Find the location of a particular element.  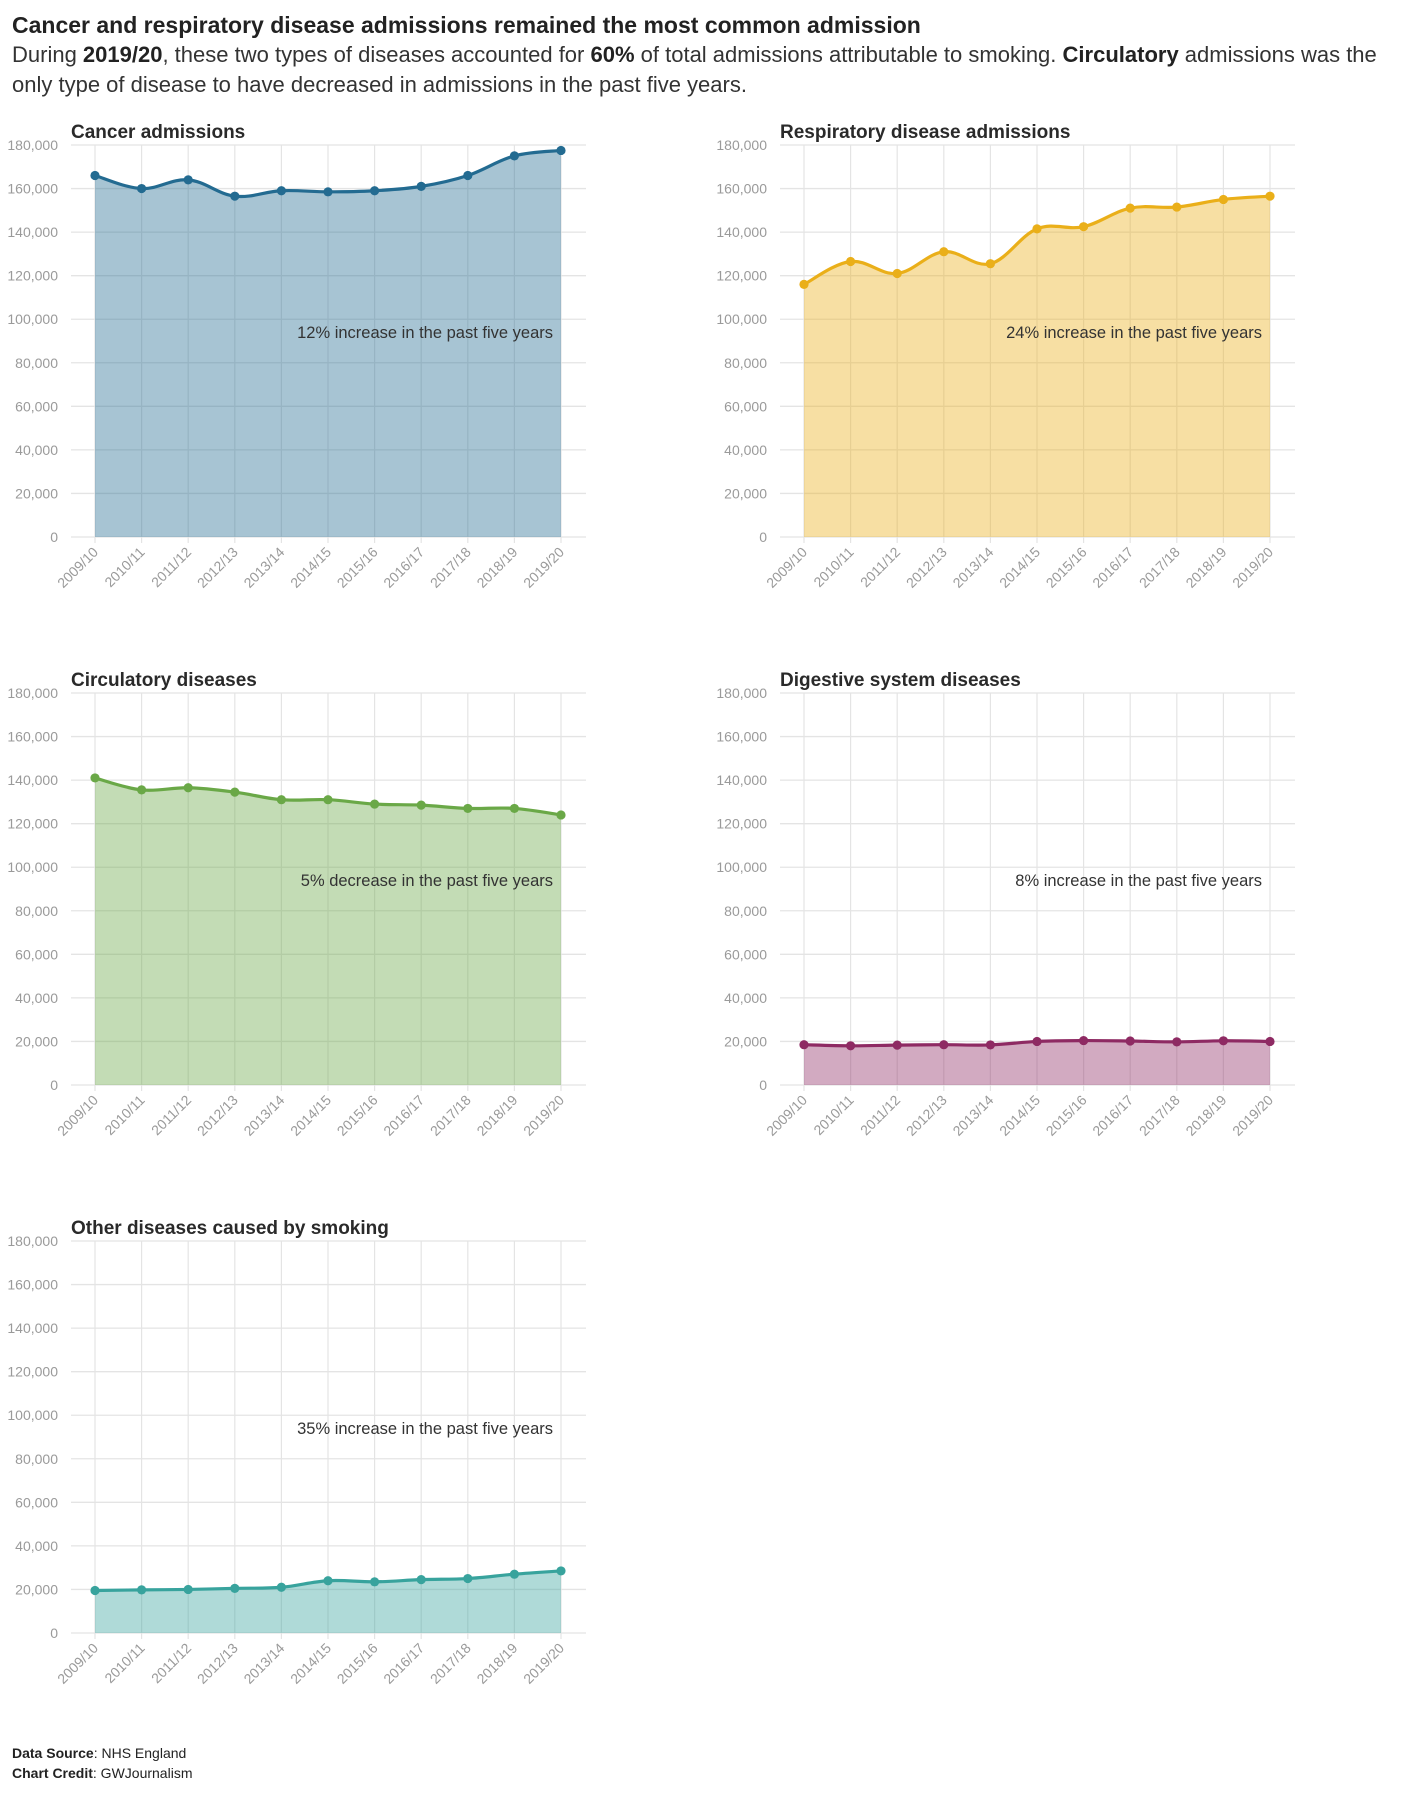

subtitle-percent: 60% is located at coordinates (612, 54).